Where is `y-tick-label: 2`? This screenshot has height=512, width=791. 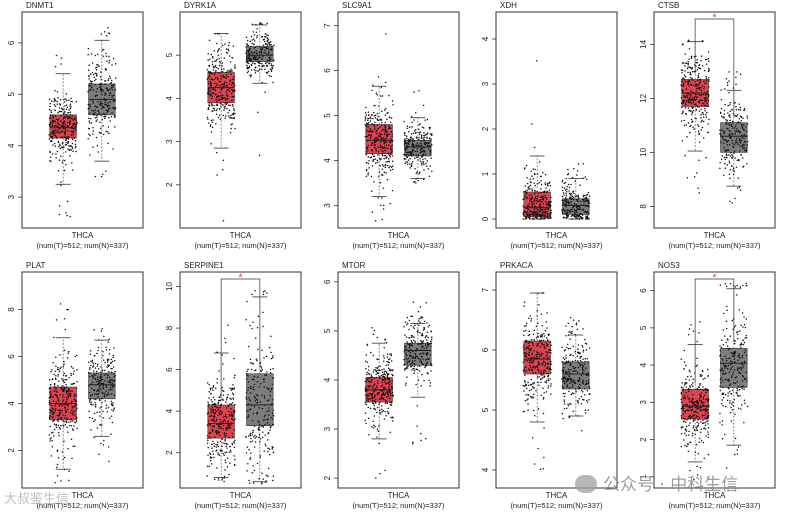 y-tick-label: 2 is located at coordinates (169, 452).